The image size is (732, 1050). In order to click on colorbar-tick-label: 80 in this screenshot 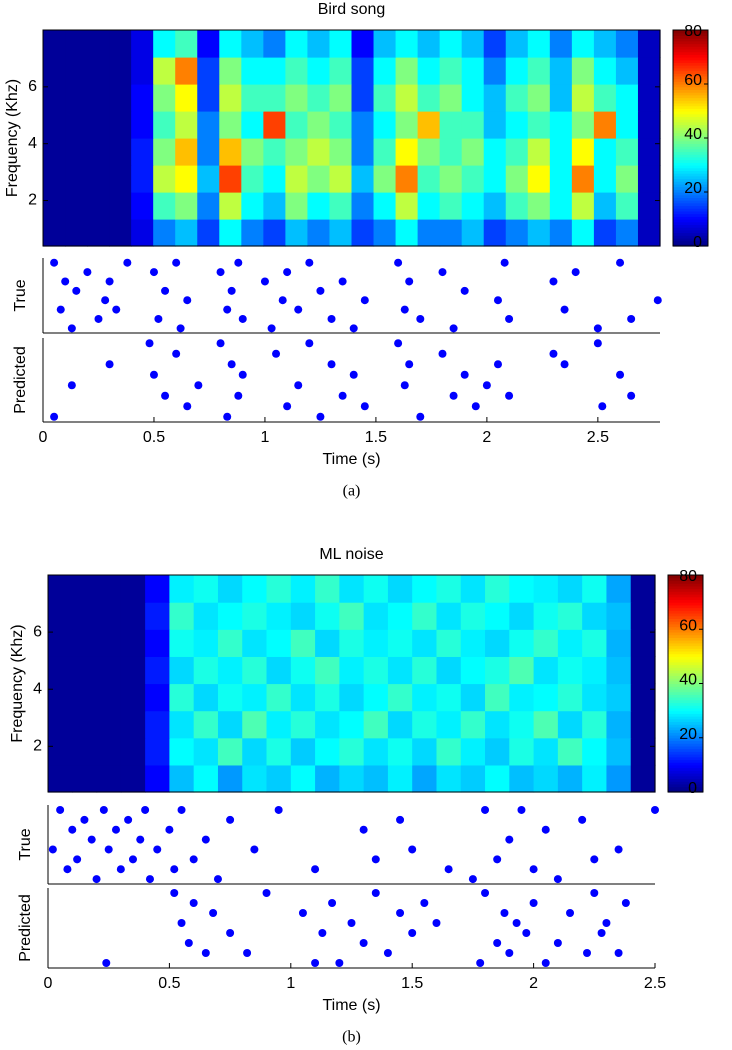, I will do `click(693, 31)`.